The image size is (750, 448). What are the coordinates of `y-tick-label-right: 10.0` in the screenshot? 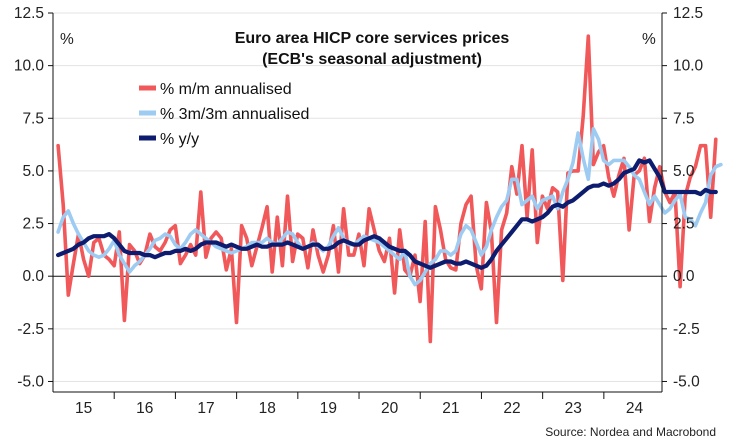 It's located at (688, 66).